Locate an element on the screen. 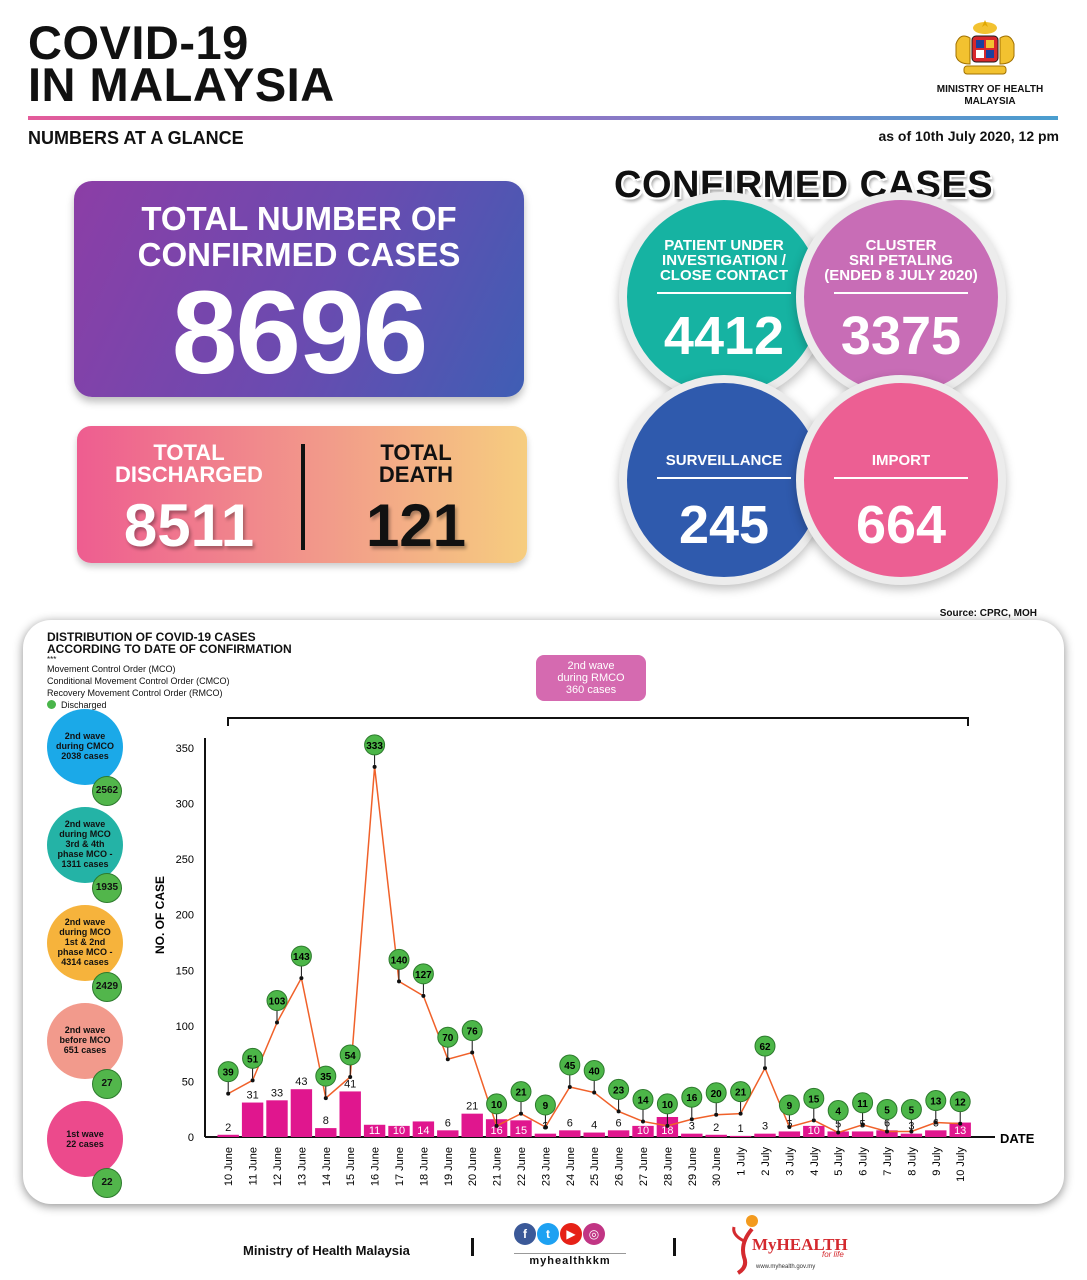 This screenshot has height=1280, width=1087. bar-value-label: 21 is located at coordinates (472, 1107).